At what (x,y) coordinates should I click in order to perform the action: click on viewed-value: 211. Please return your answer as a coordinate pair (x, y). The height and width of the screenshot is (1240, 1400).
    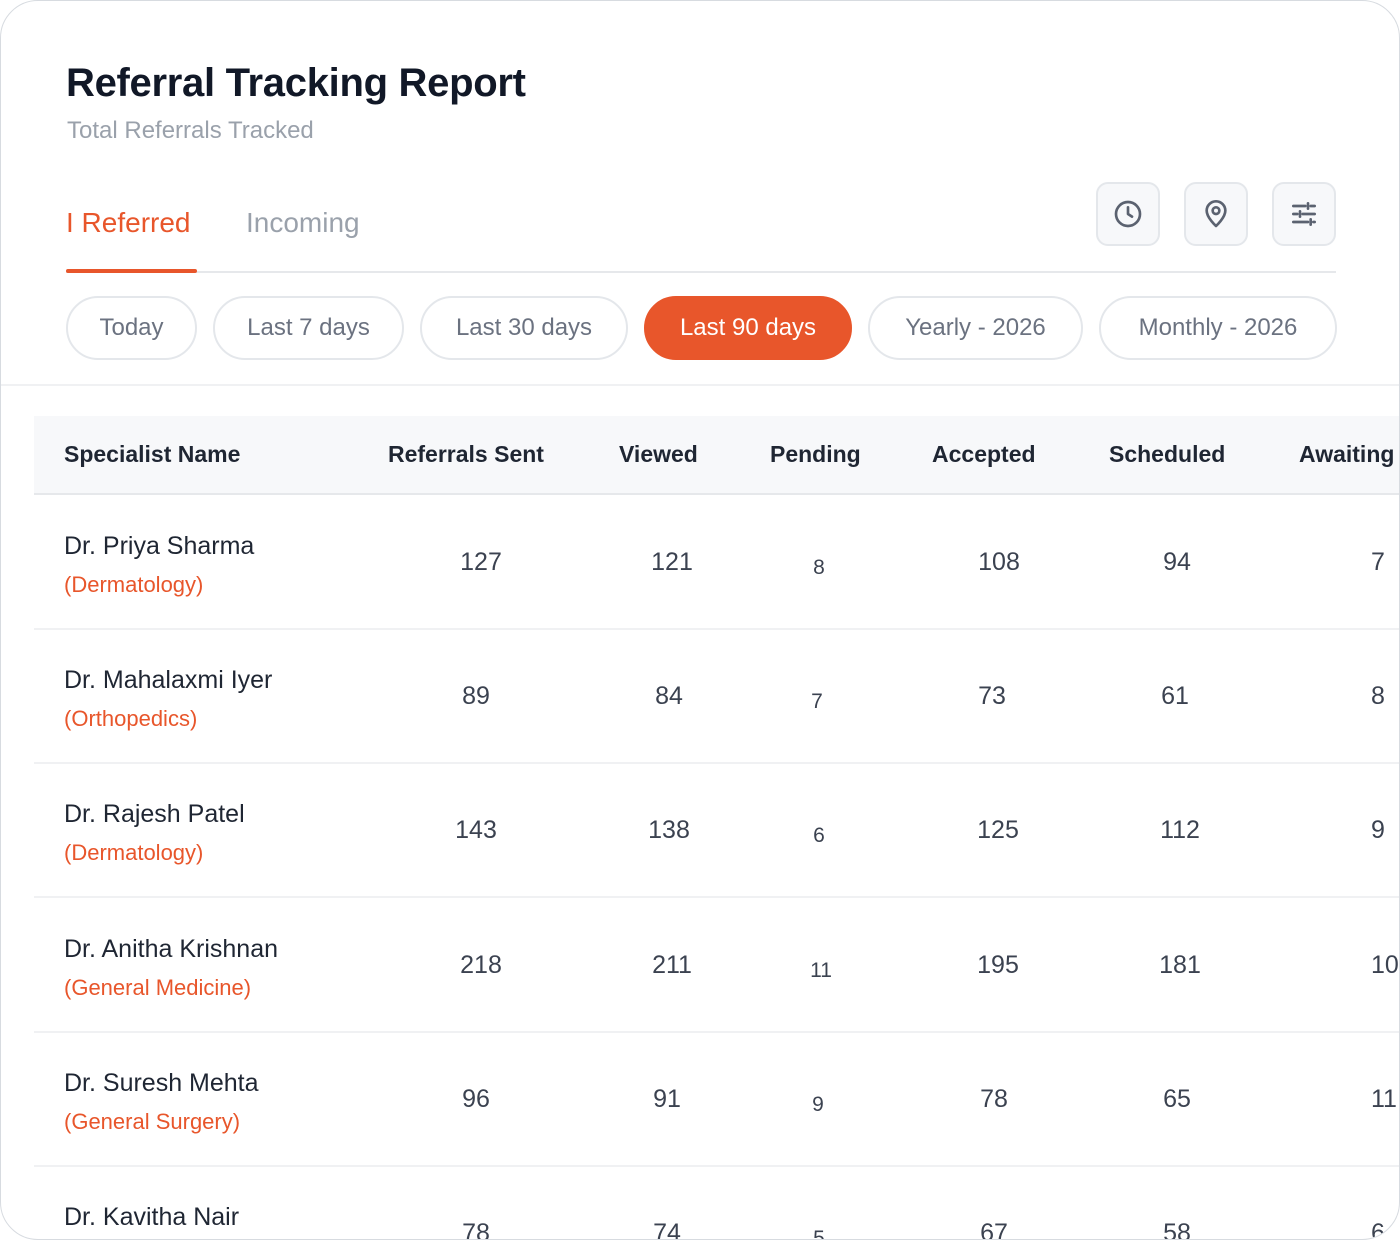
    Looking at the image, I should click on (672, 965).